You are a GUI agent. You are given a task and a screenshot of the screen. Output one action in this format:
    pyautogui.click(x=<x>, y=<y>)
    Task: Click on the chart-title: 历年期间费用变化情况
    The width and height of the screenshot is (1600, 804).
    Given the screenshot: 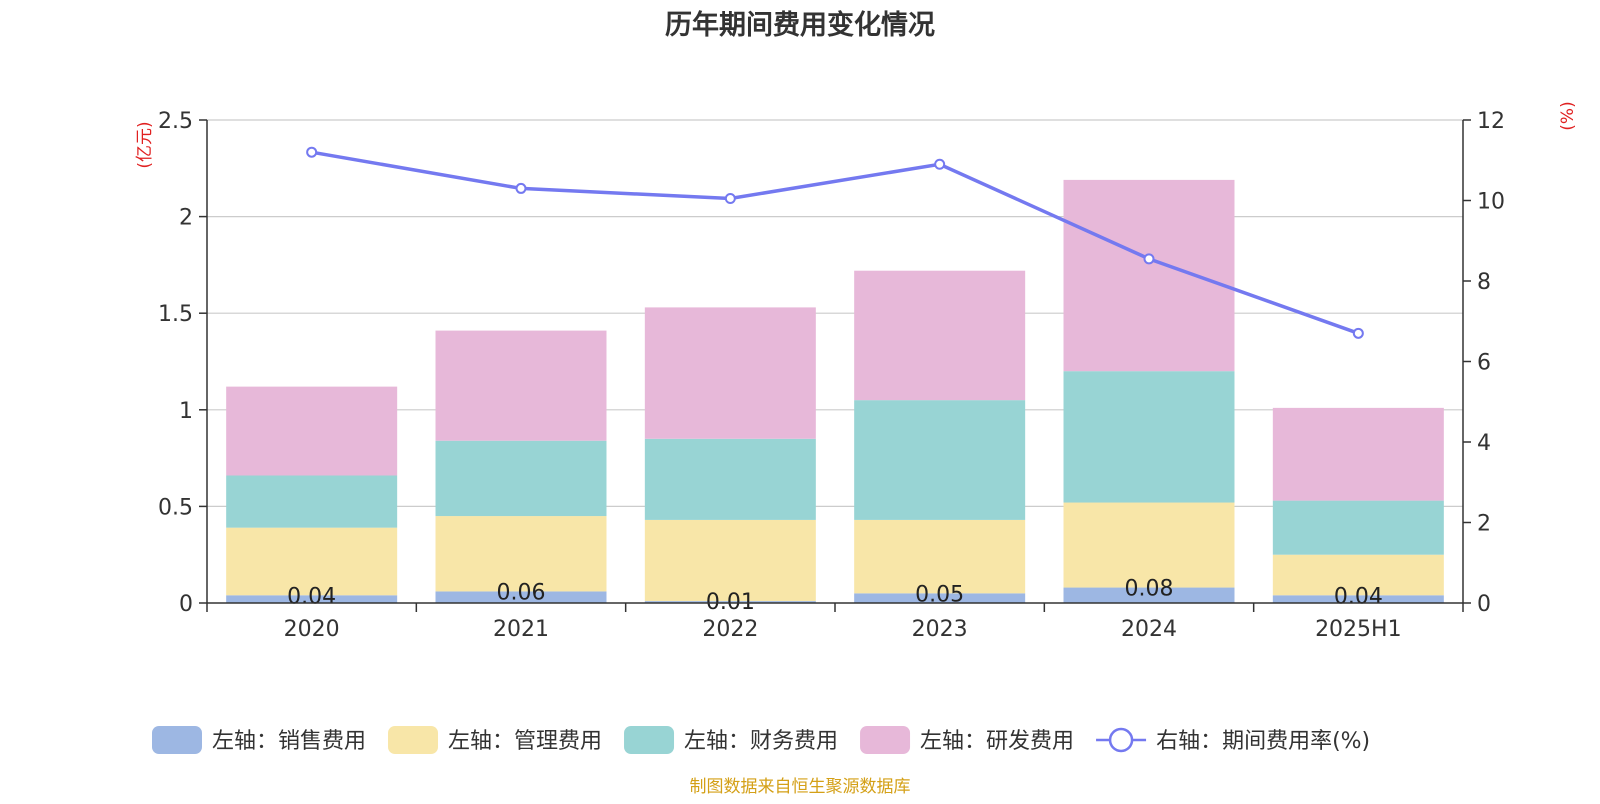 What is the action you would take?
    pyautogui.click(x=800, y=25)
    